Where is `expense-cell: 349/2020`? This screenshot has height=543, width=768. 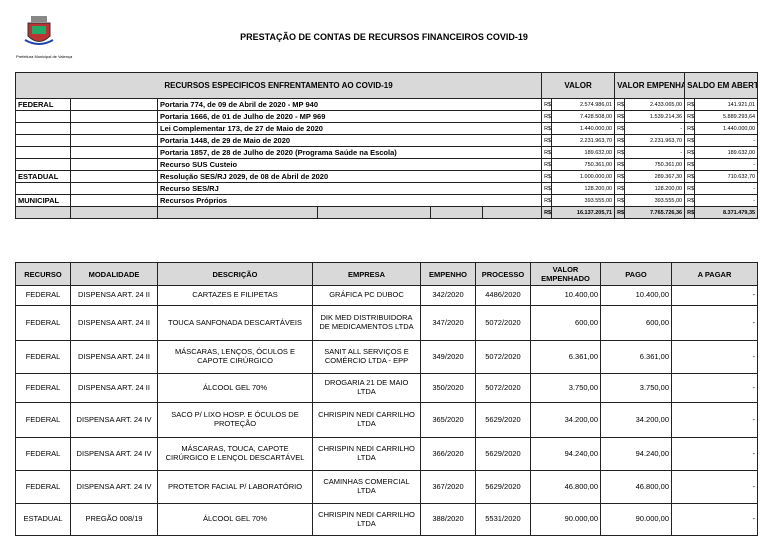 expense-cell: 349/2020 is located at coordinates (448, 357).